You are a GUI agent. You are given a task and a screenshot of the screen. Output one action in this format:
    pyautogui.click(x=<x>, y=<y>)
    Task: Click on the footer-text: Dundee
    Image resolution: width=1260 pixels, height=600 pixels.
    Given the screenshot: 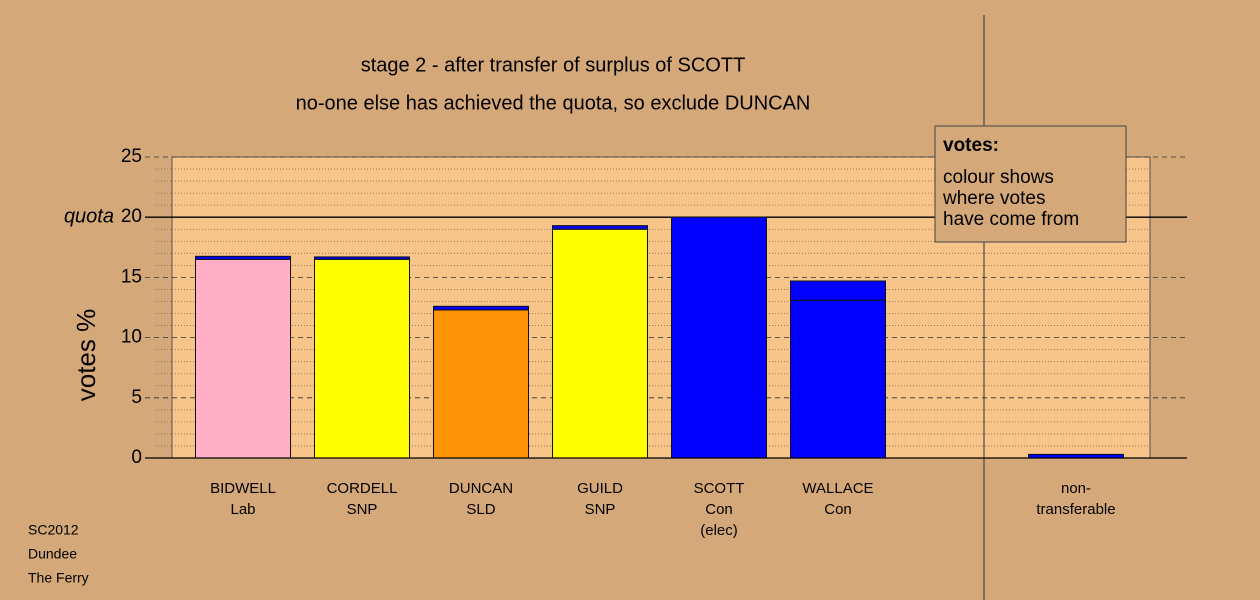 What is the action you would take?
    pyautogui.click(x=52, y=554)
    